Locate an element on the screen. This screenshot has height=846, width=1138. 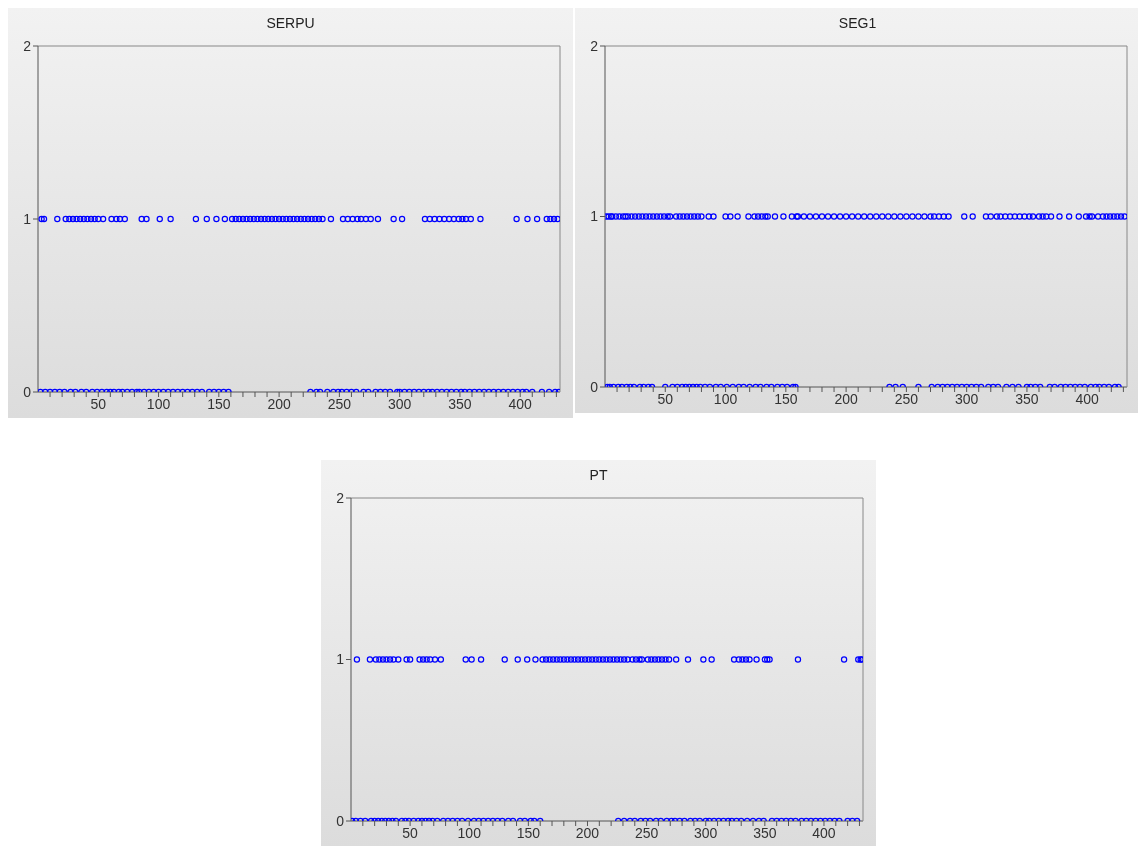
chart-title: PT is located at coordinates (598, 475).